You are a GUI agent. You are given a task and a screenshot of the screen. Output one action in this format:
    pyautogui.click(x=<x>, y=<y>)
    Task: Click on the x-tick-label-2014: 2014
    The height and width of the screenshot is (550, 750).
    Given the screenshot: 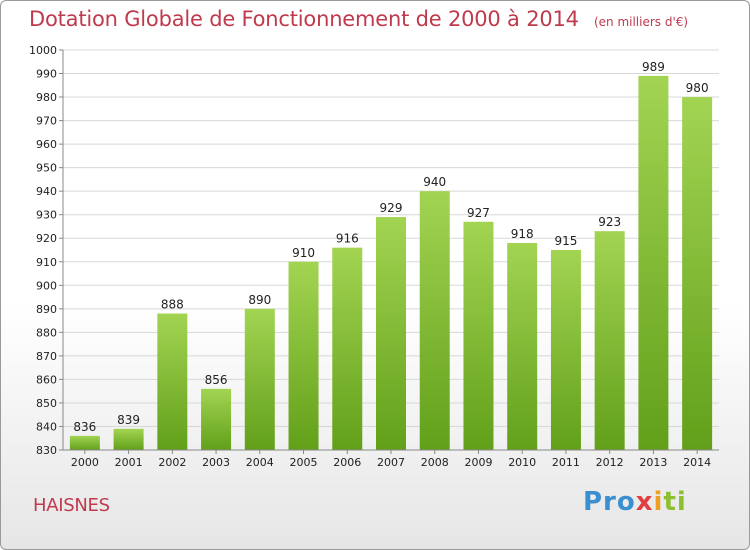 What is the action you would take?
    pyautogui.click(x=697, y=462)
    